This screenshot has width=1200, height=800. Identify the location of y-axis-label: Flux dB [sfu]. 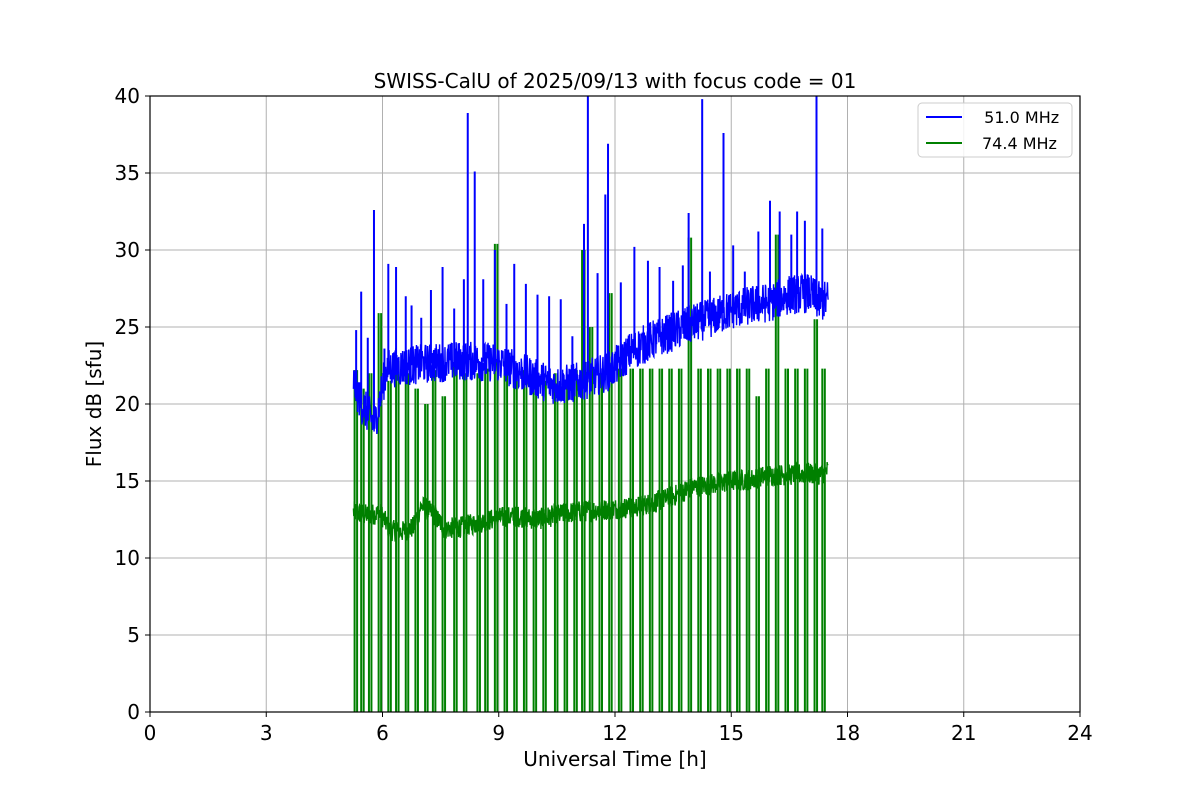
(94, 404).